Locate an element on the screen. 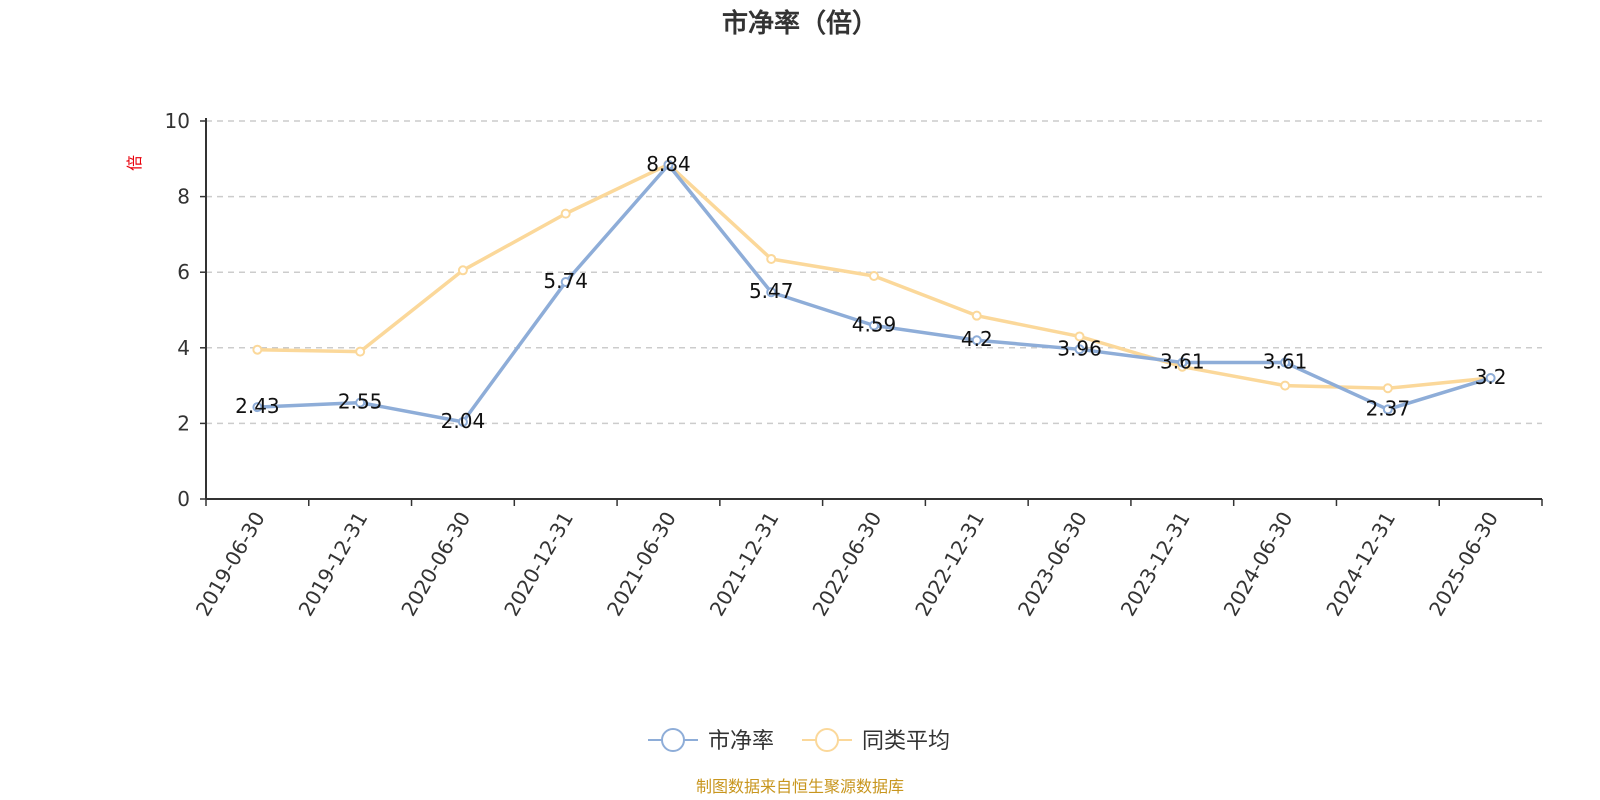 The width and height of the screenshot is (1600, 800). x-tick-label: 2020-12-31 is located at coordinates (538, 564).